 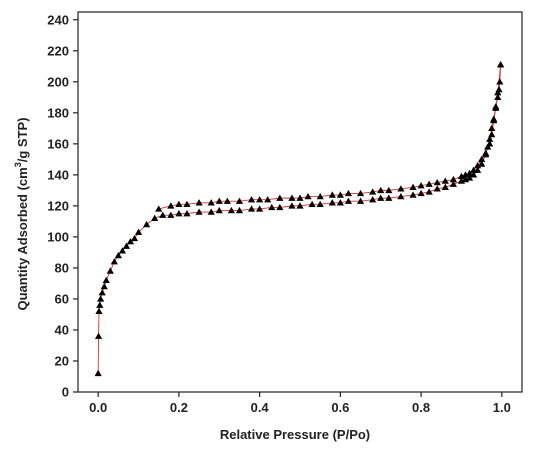 I want to click on x-tick-label: 0.6, so click(x=340, y=407).